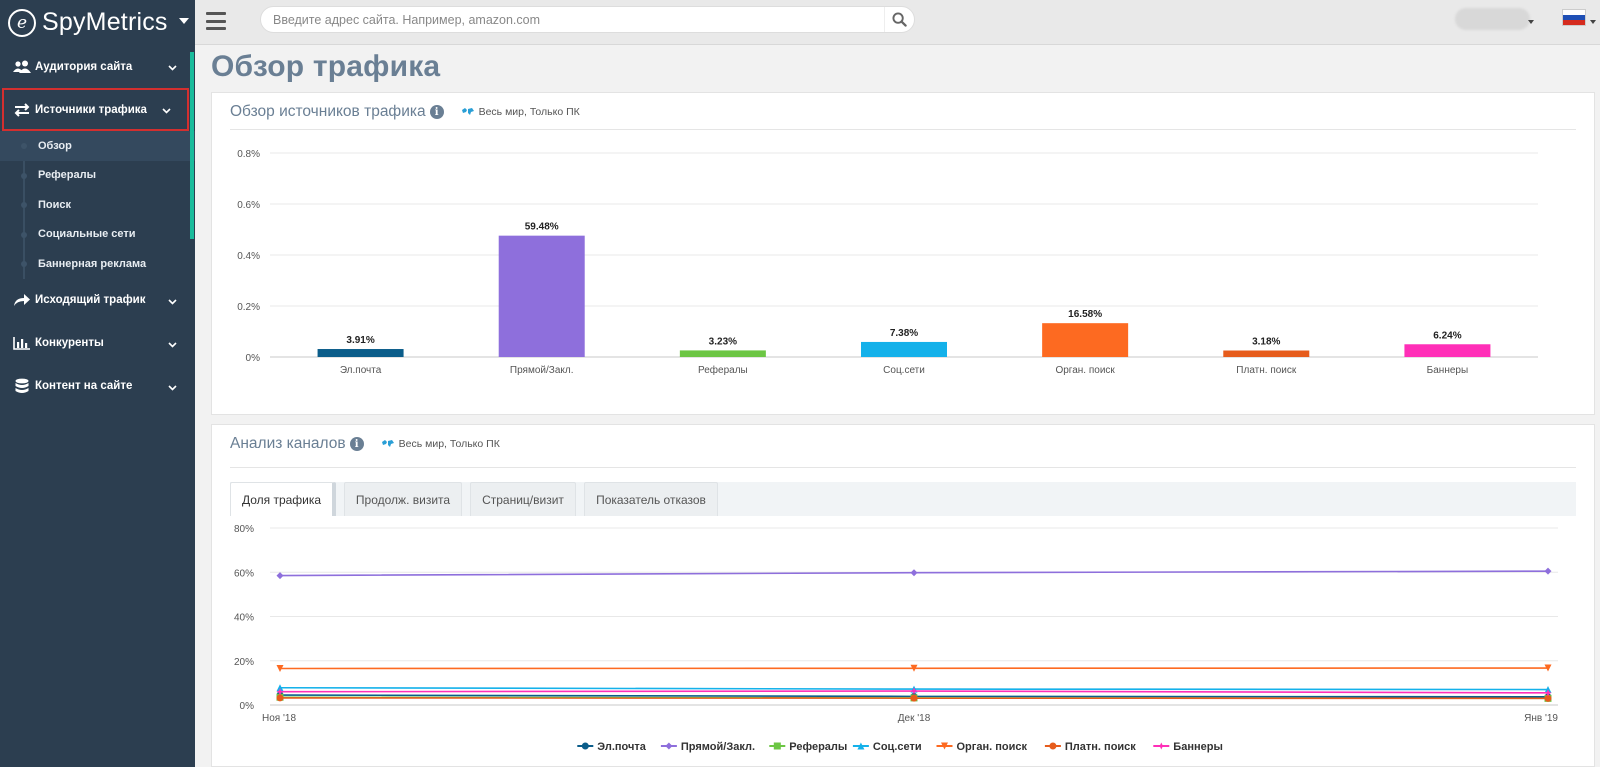  I want to click on search-icon, so click(899, 19).